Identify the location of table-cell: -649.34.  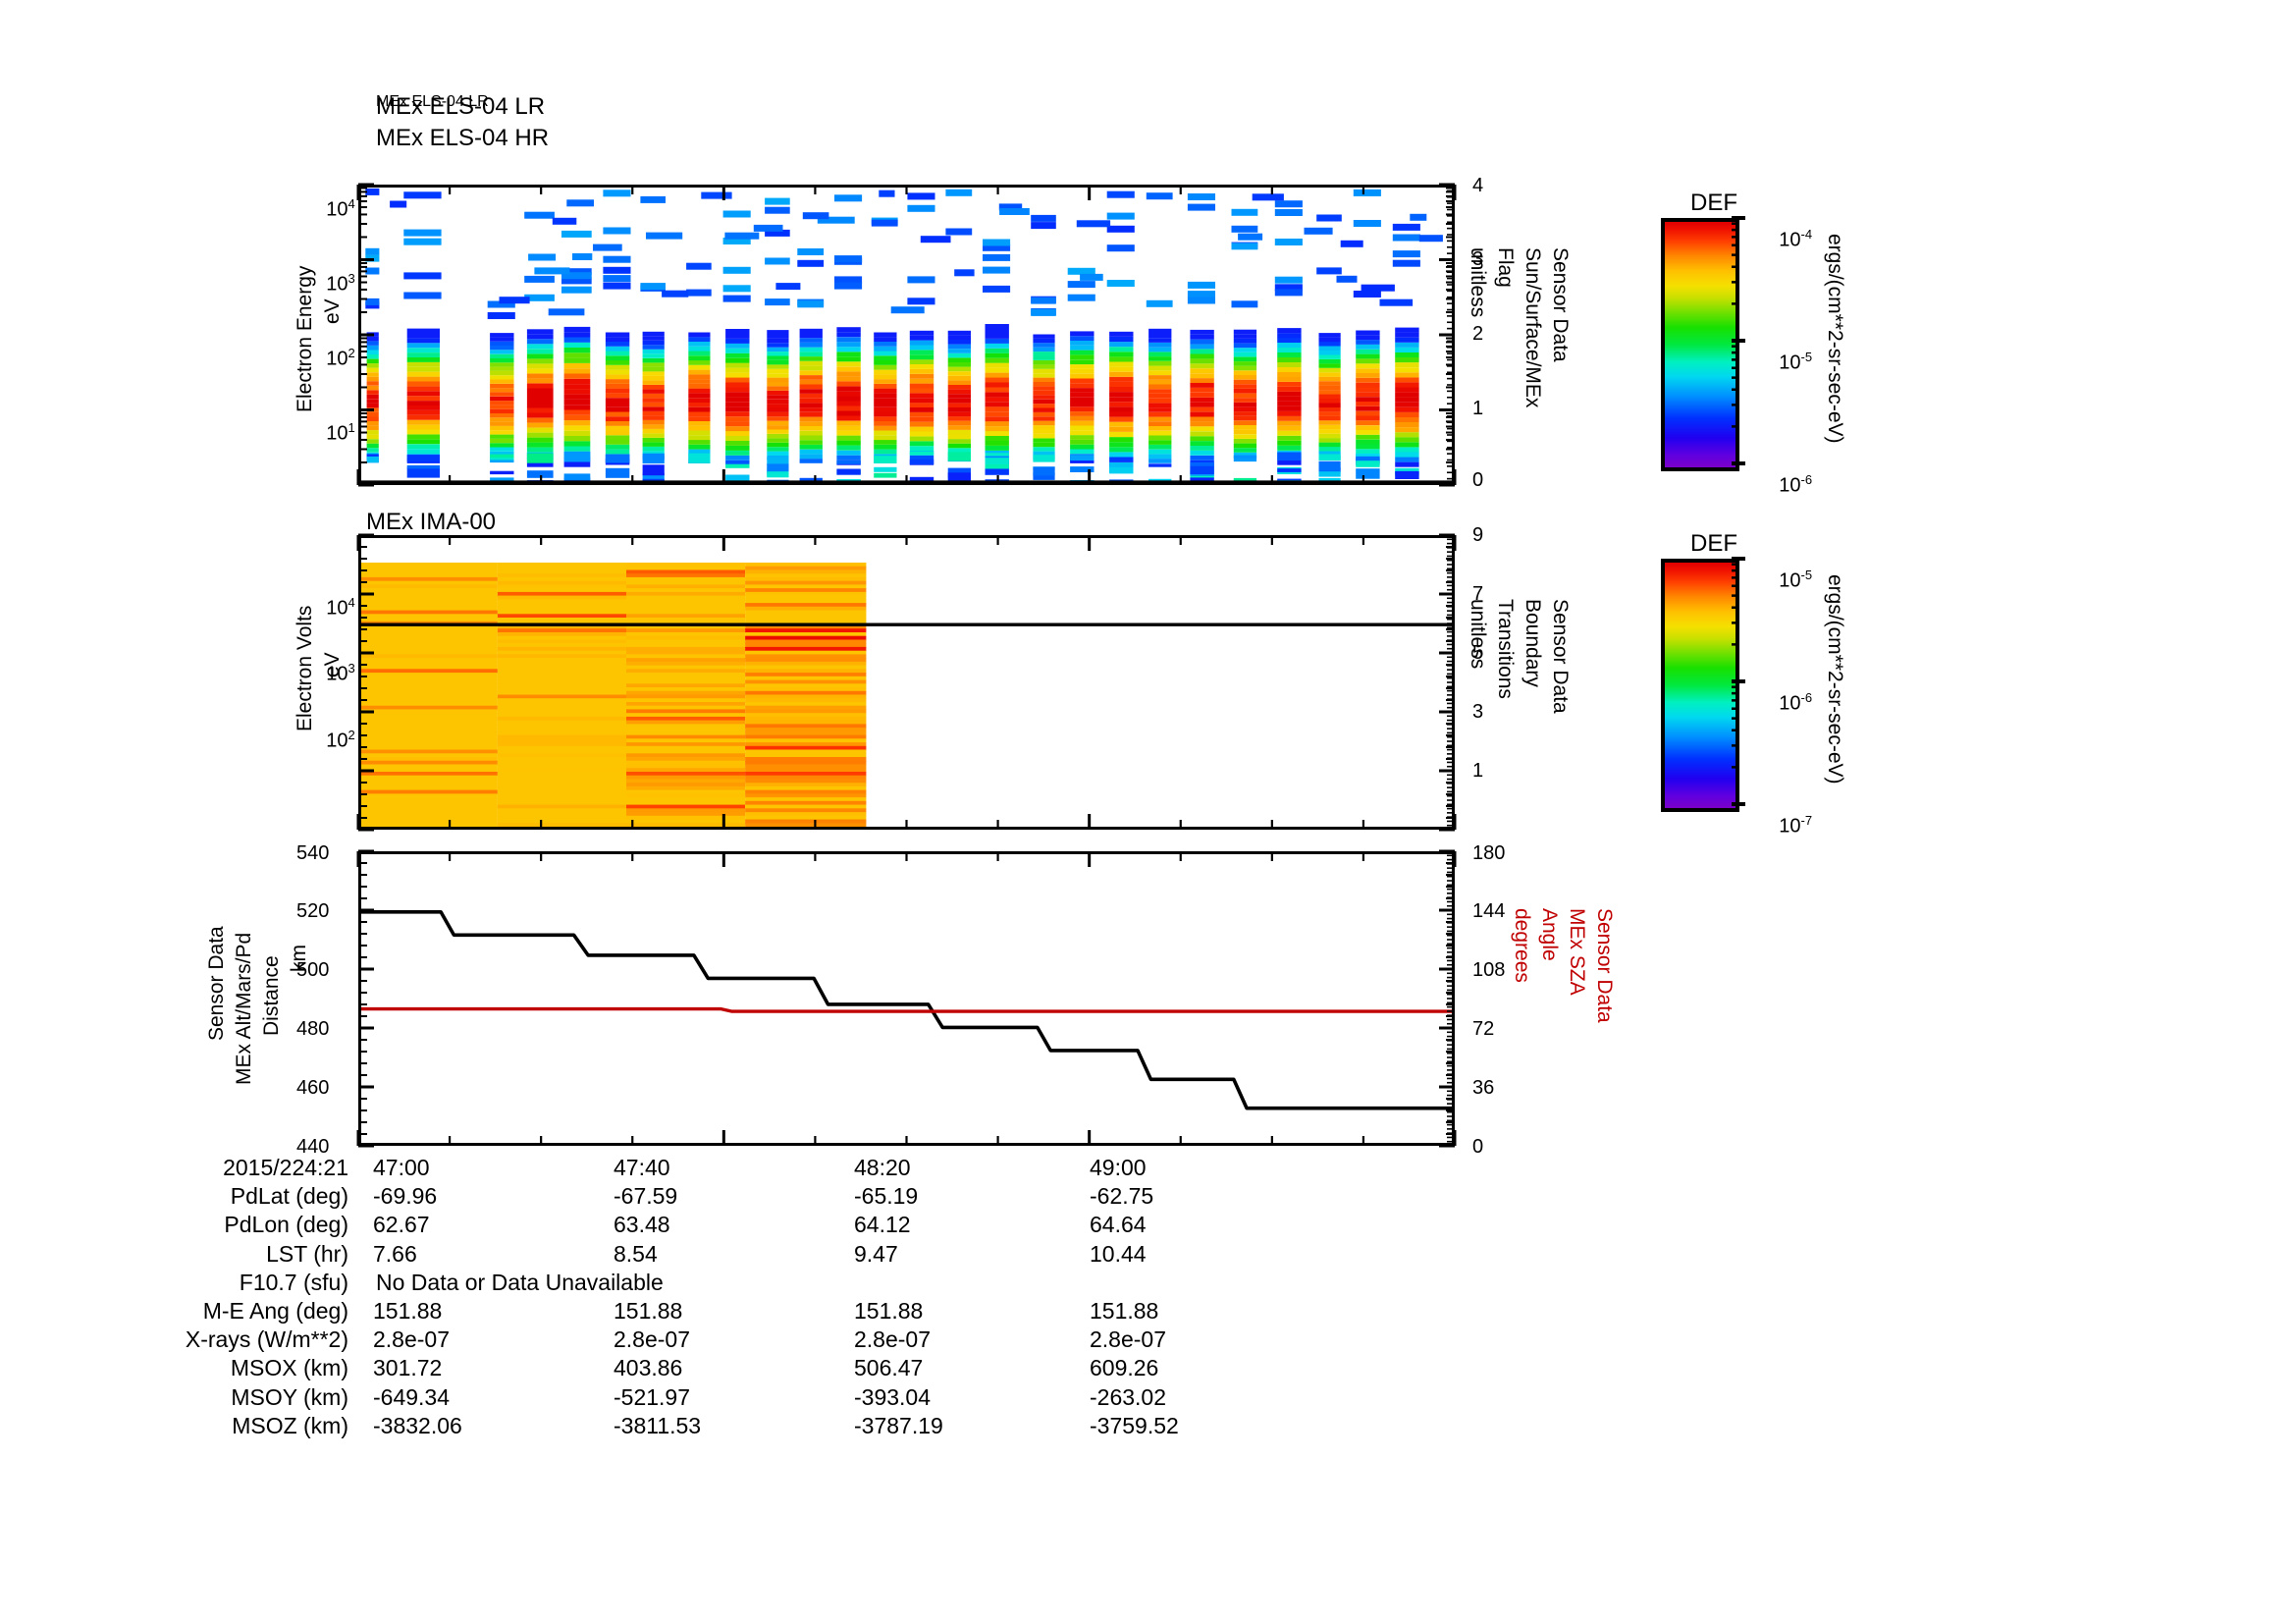
(412, 1396).